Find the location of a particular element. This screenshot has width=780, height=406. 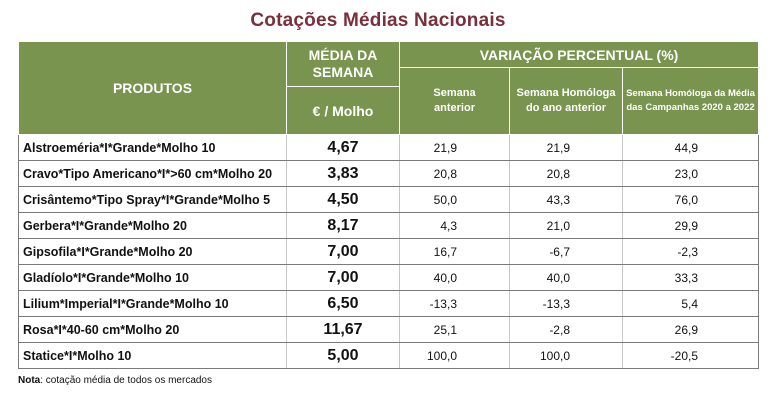

var-semana-anterior-cell: 25,1 is located at coordinates (454, 329).